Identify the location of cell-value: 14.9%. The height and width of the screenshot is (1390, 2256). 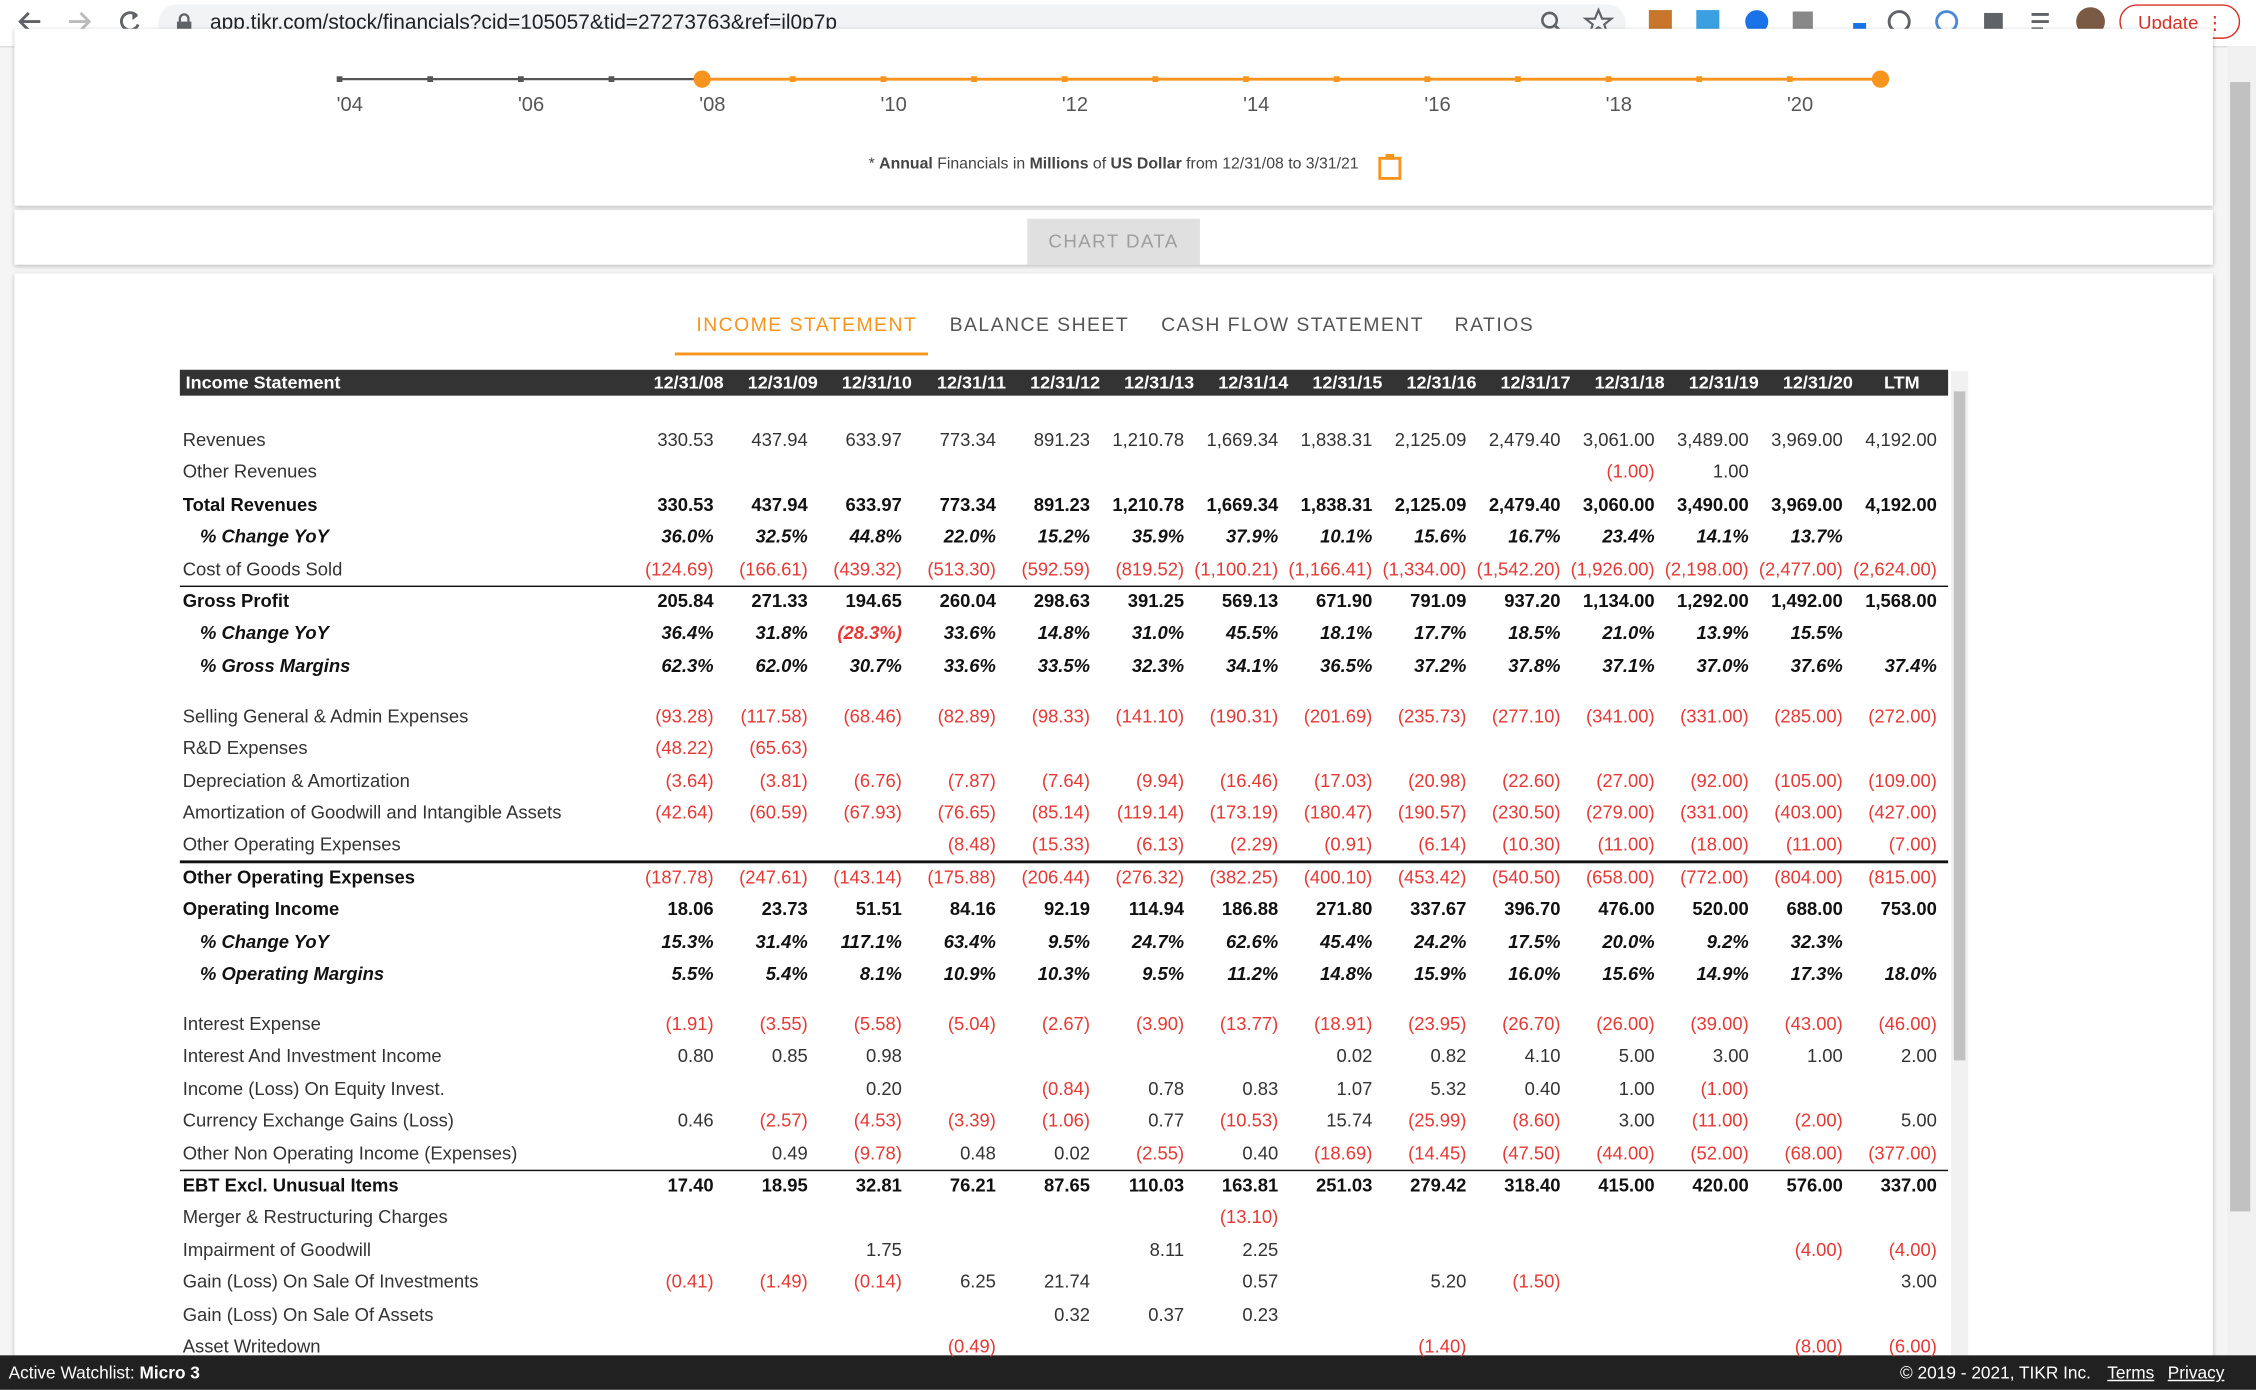
(1722, 973).